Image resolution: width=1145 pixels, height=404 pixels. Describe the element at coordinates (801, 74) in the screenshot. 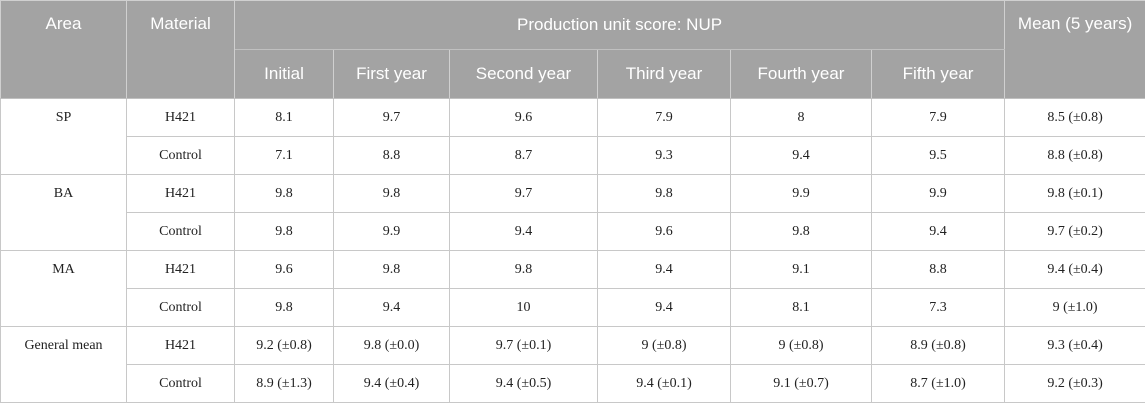

I see `header-year-fourth: Fourth year` at that location.